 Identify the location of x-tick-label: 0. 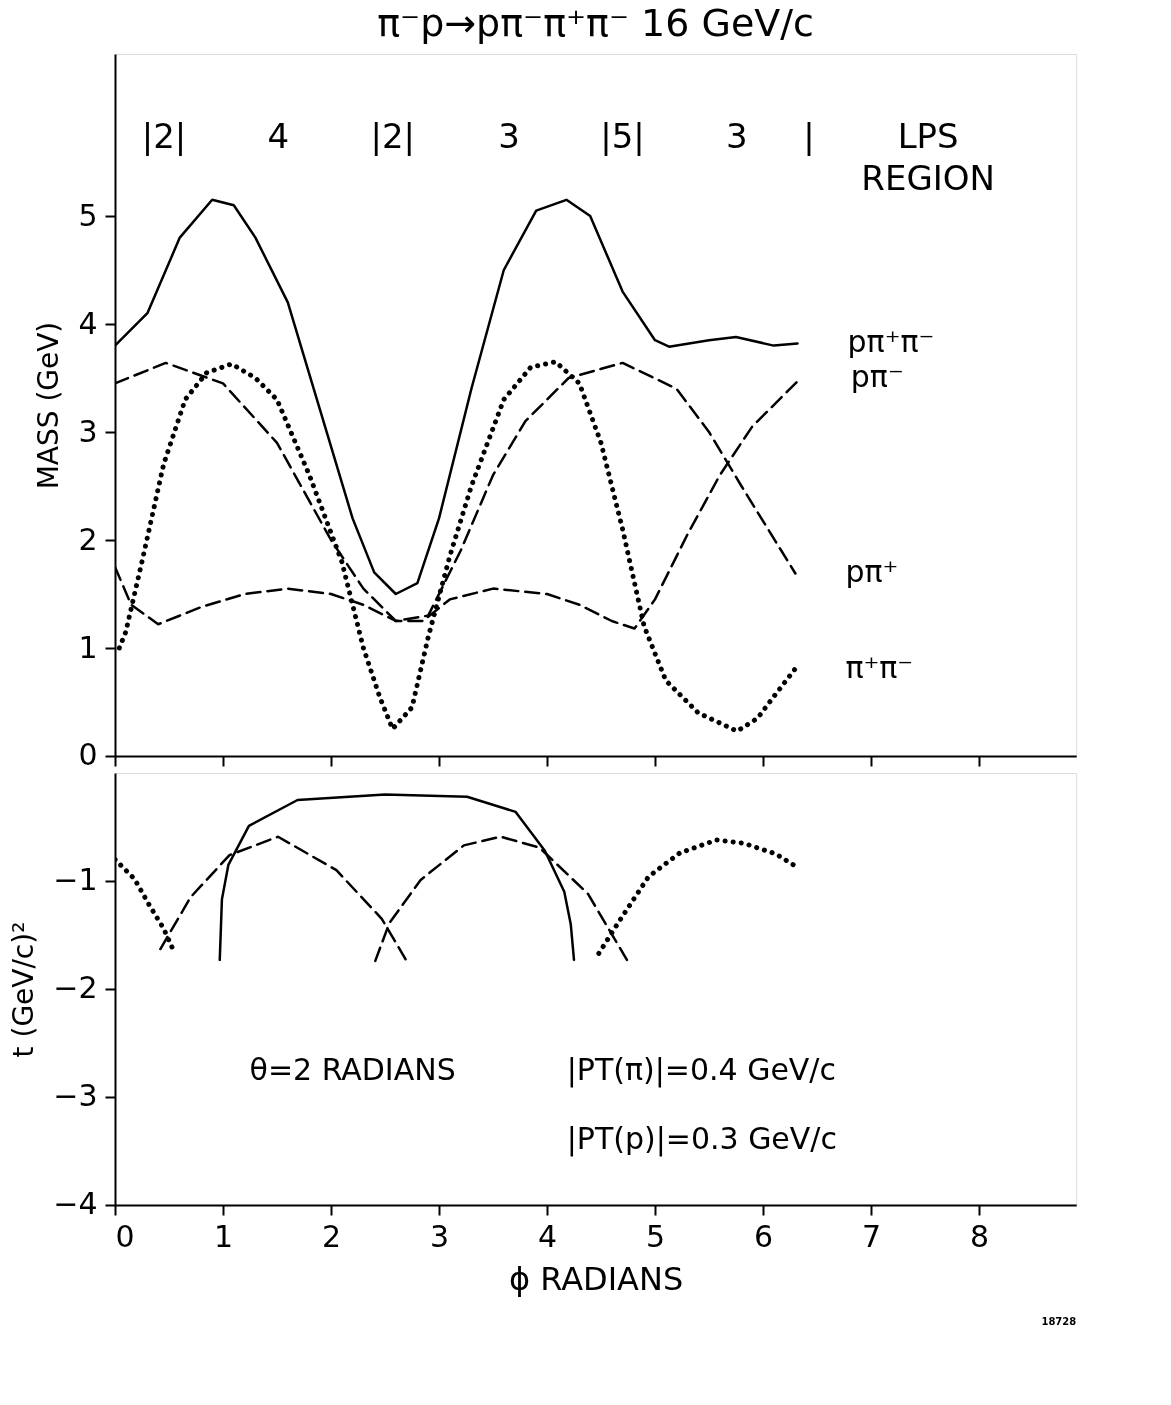
(125, 1237).